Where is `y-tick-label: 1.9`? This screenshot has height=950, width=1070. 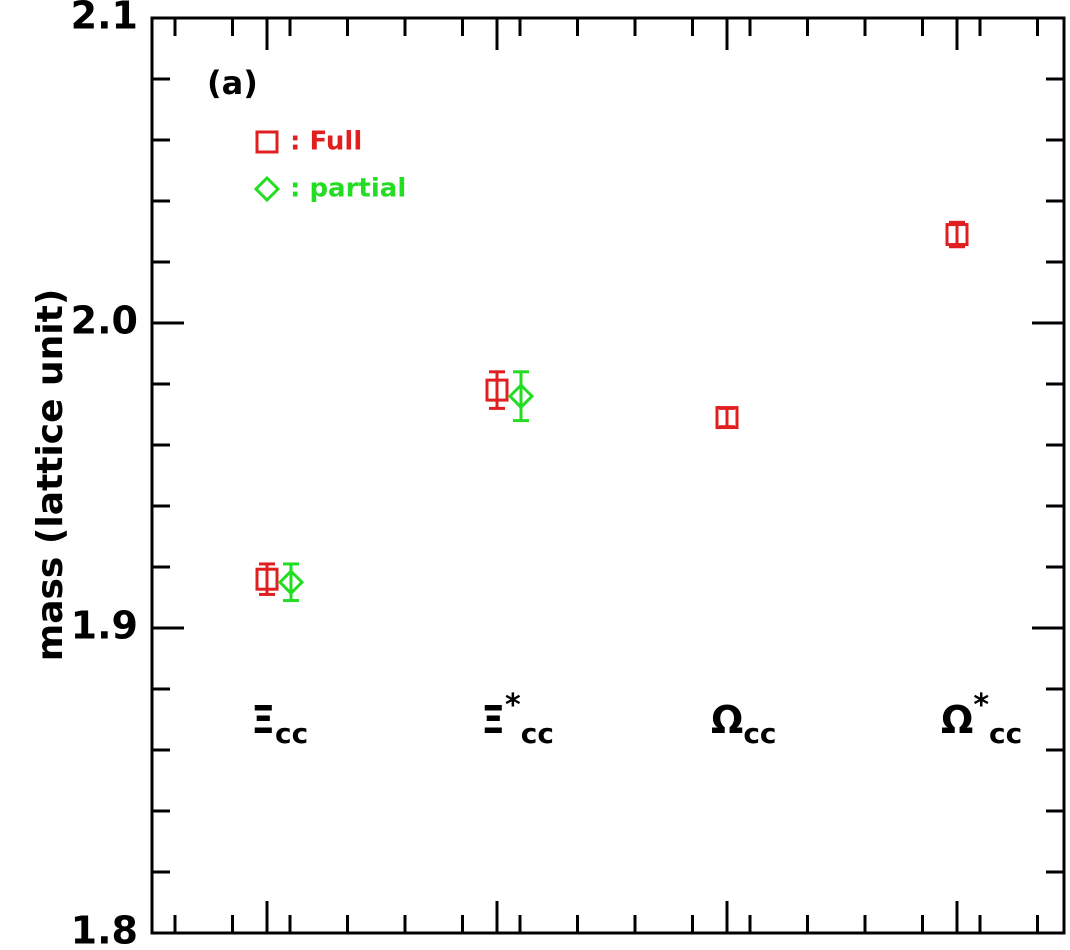
y-tick-label: 1.9 is located at coordinates (104, 626).